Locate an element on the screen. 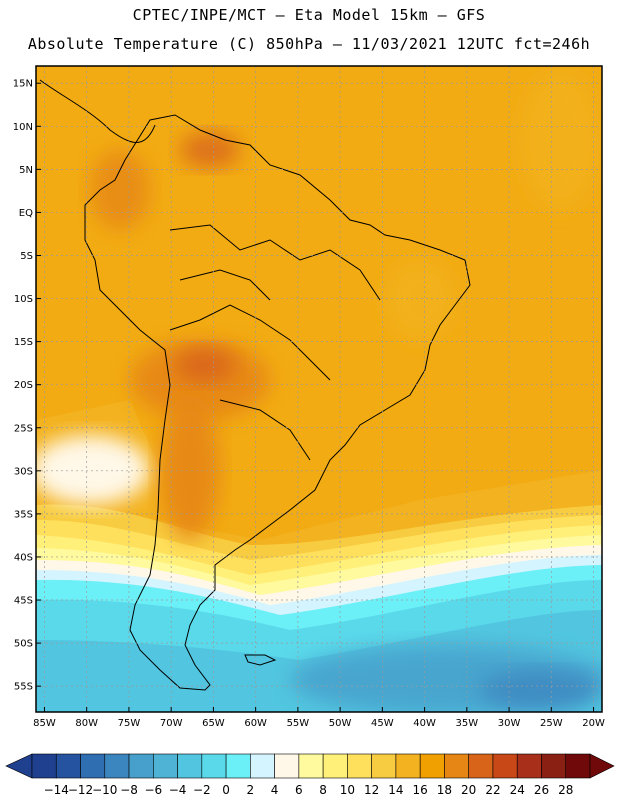 Image resolution: width=618 pixels, height=800 pixels. colorbar-label: −2 is located at coordinates (202, 790).